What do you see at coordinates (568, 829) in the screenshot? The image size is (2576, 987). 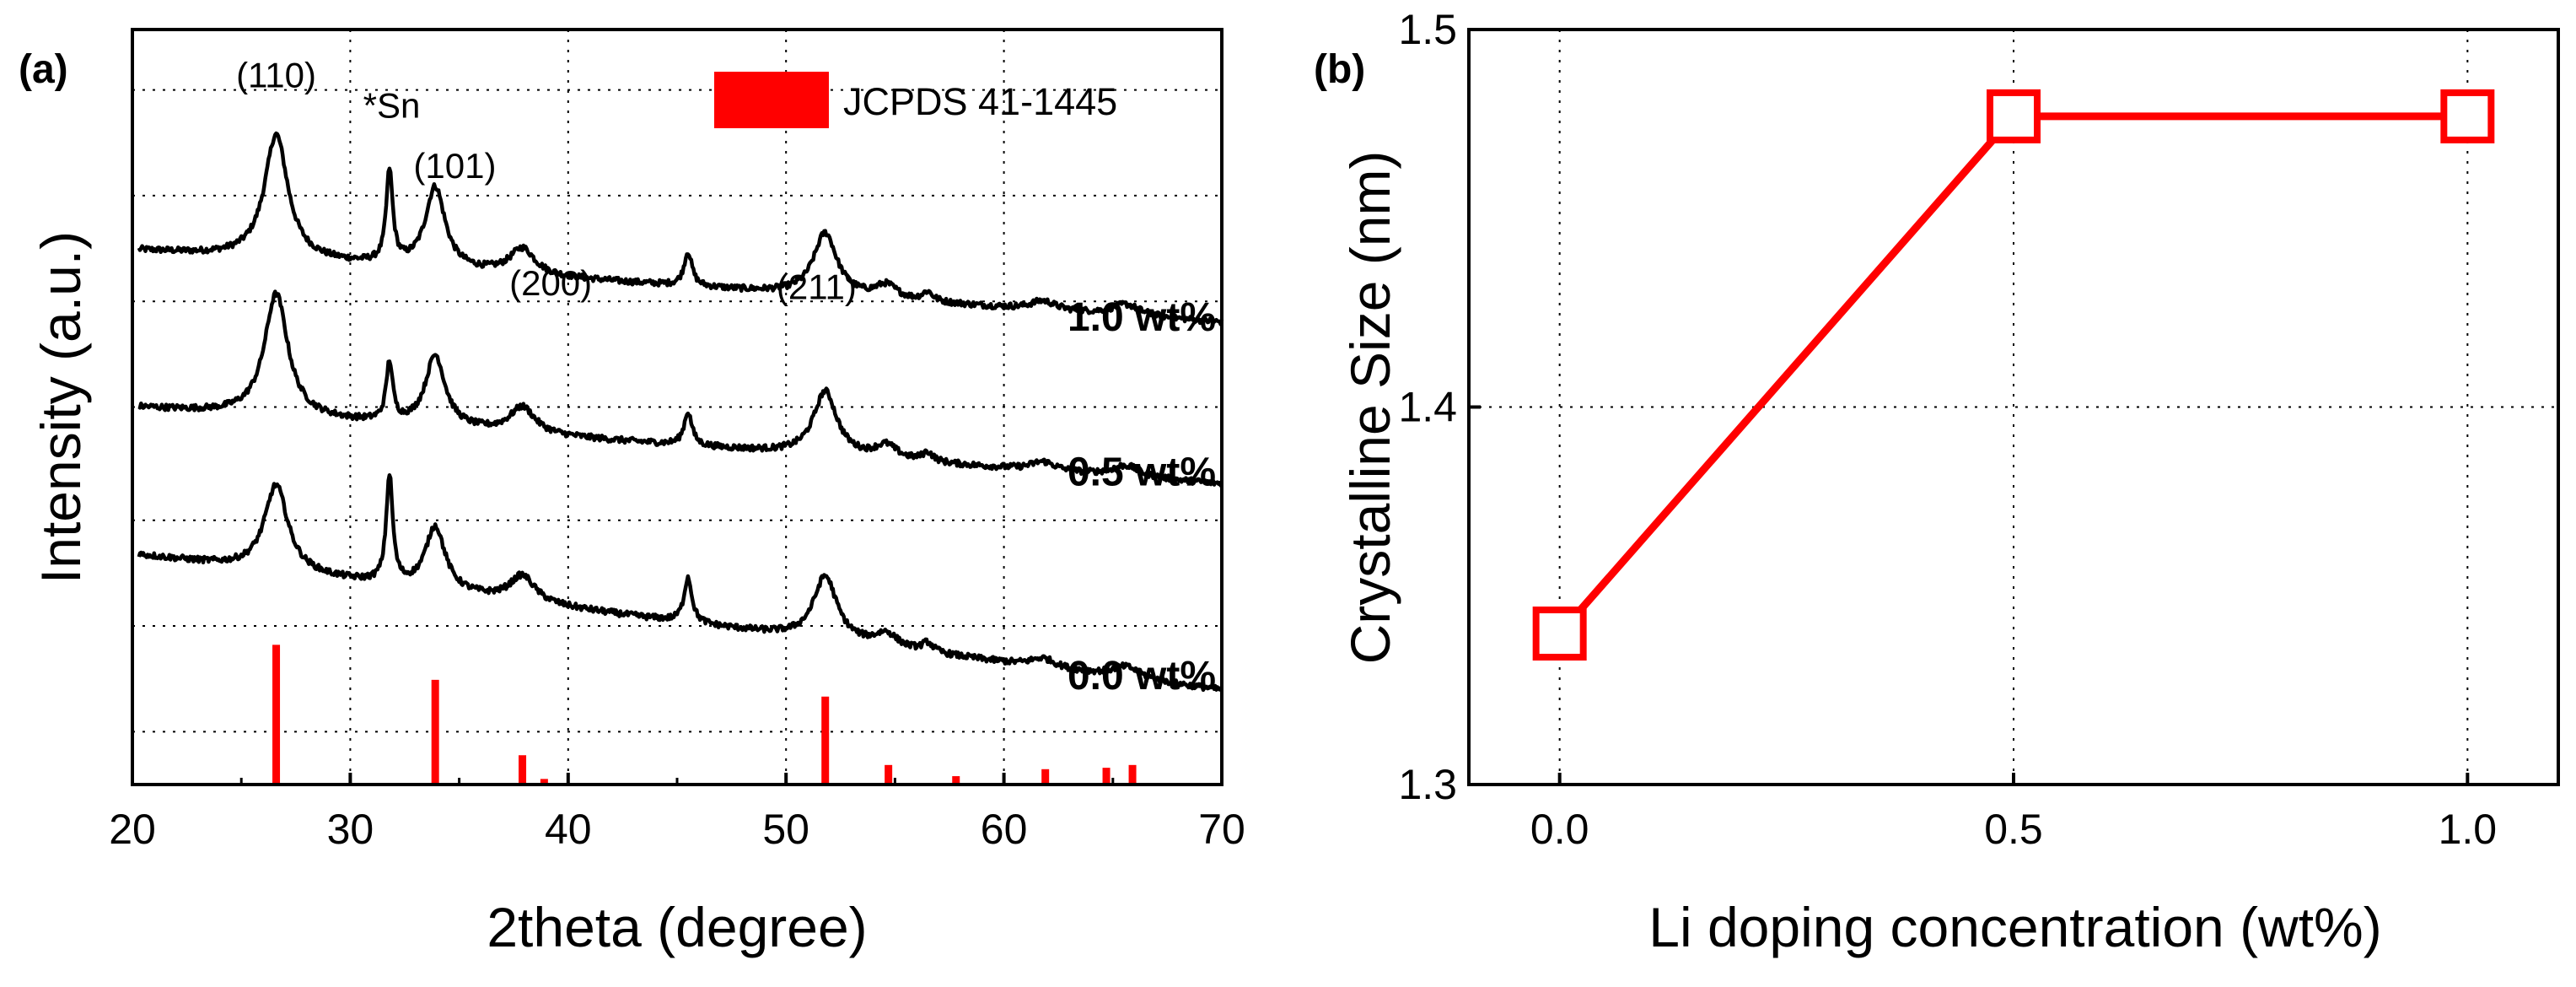 I see `x-tick-label: 40` at bounding box center [568, 829].